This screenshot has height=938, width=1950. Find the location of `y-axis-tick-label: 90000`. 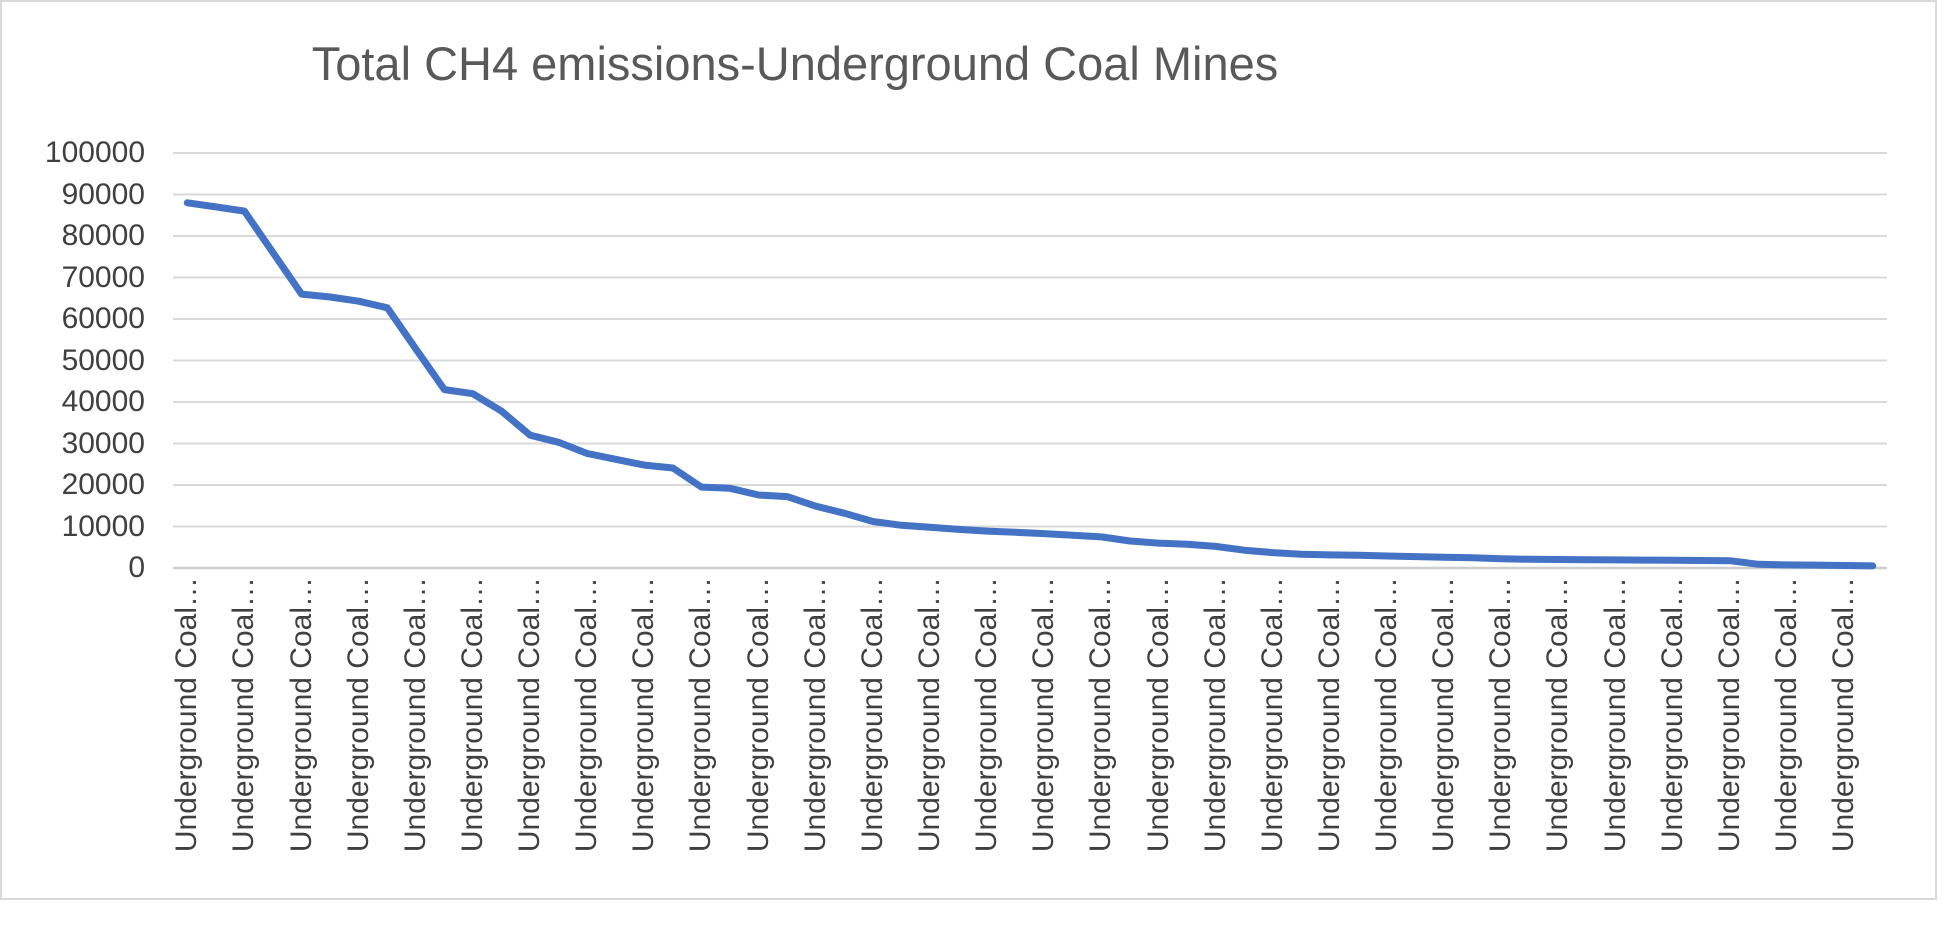

y-axis-tick-label: 90000 is located at coordinates (103, 194).